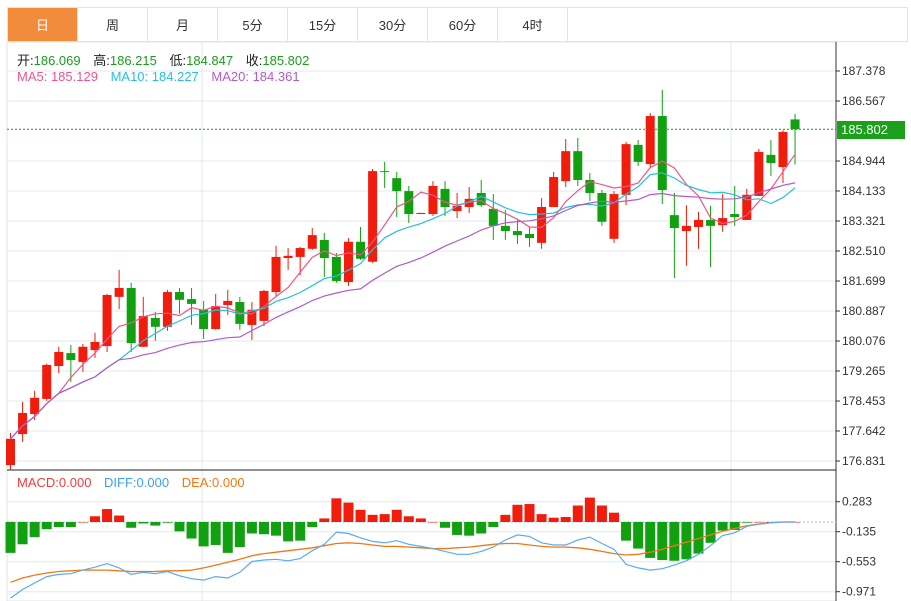  I want to click on price-tick-label: 176.831, so click(864, 461).